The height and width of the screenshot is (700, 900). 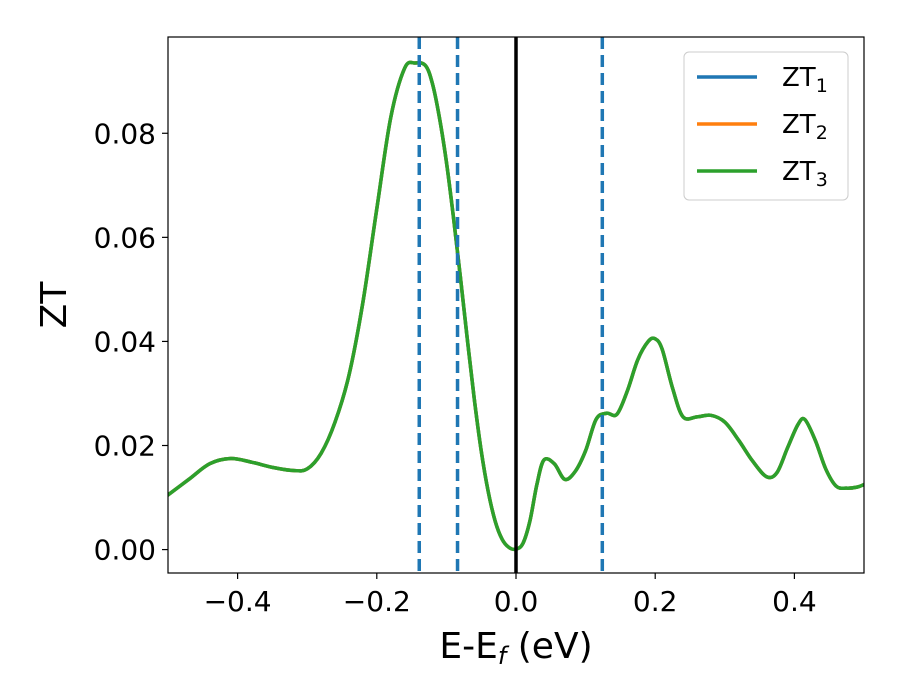 I want to click on x-axis-label: E-Ef (eV), so click(x=515, y=648).